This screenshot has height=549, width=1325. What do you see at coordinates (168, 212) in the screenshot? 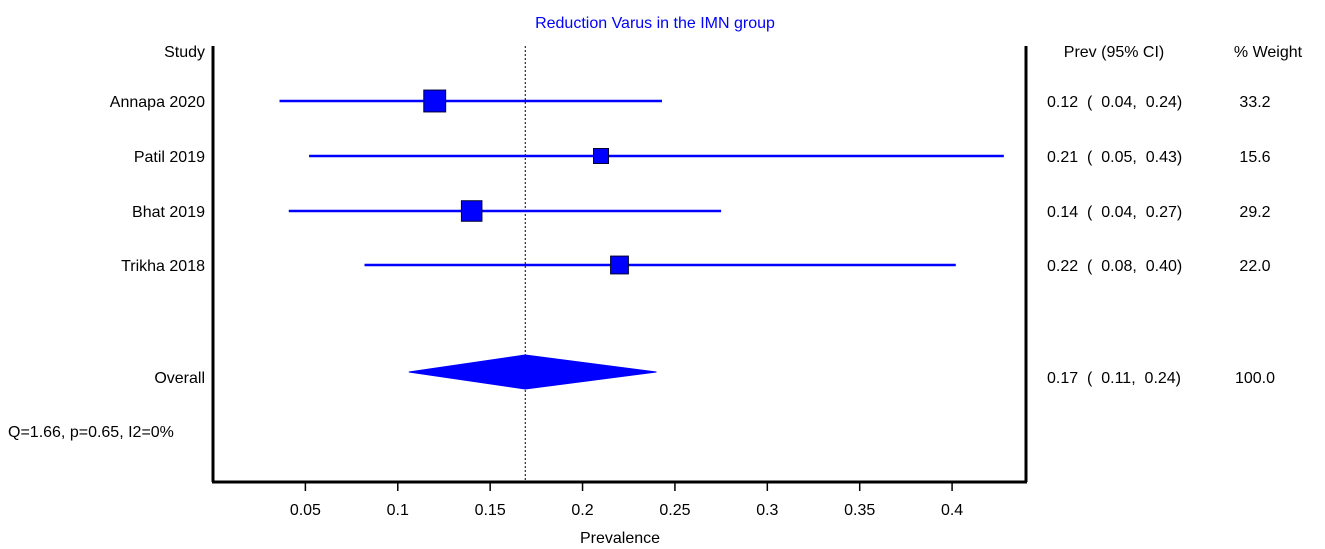
I see `study-name: Bhat 2019` at bounding box center [168, 212].